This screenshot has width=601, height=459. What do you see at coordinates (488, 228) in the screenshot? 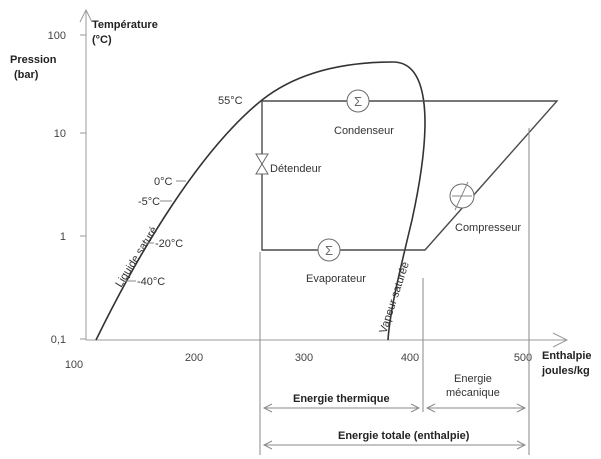
I see `compressor-label: Compresseur` at bounding box center [488, 228].